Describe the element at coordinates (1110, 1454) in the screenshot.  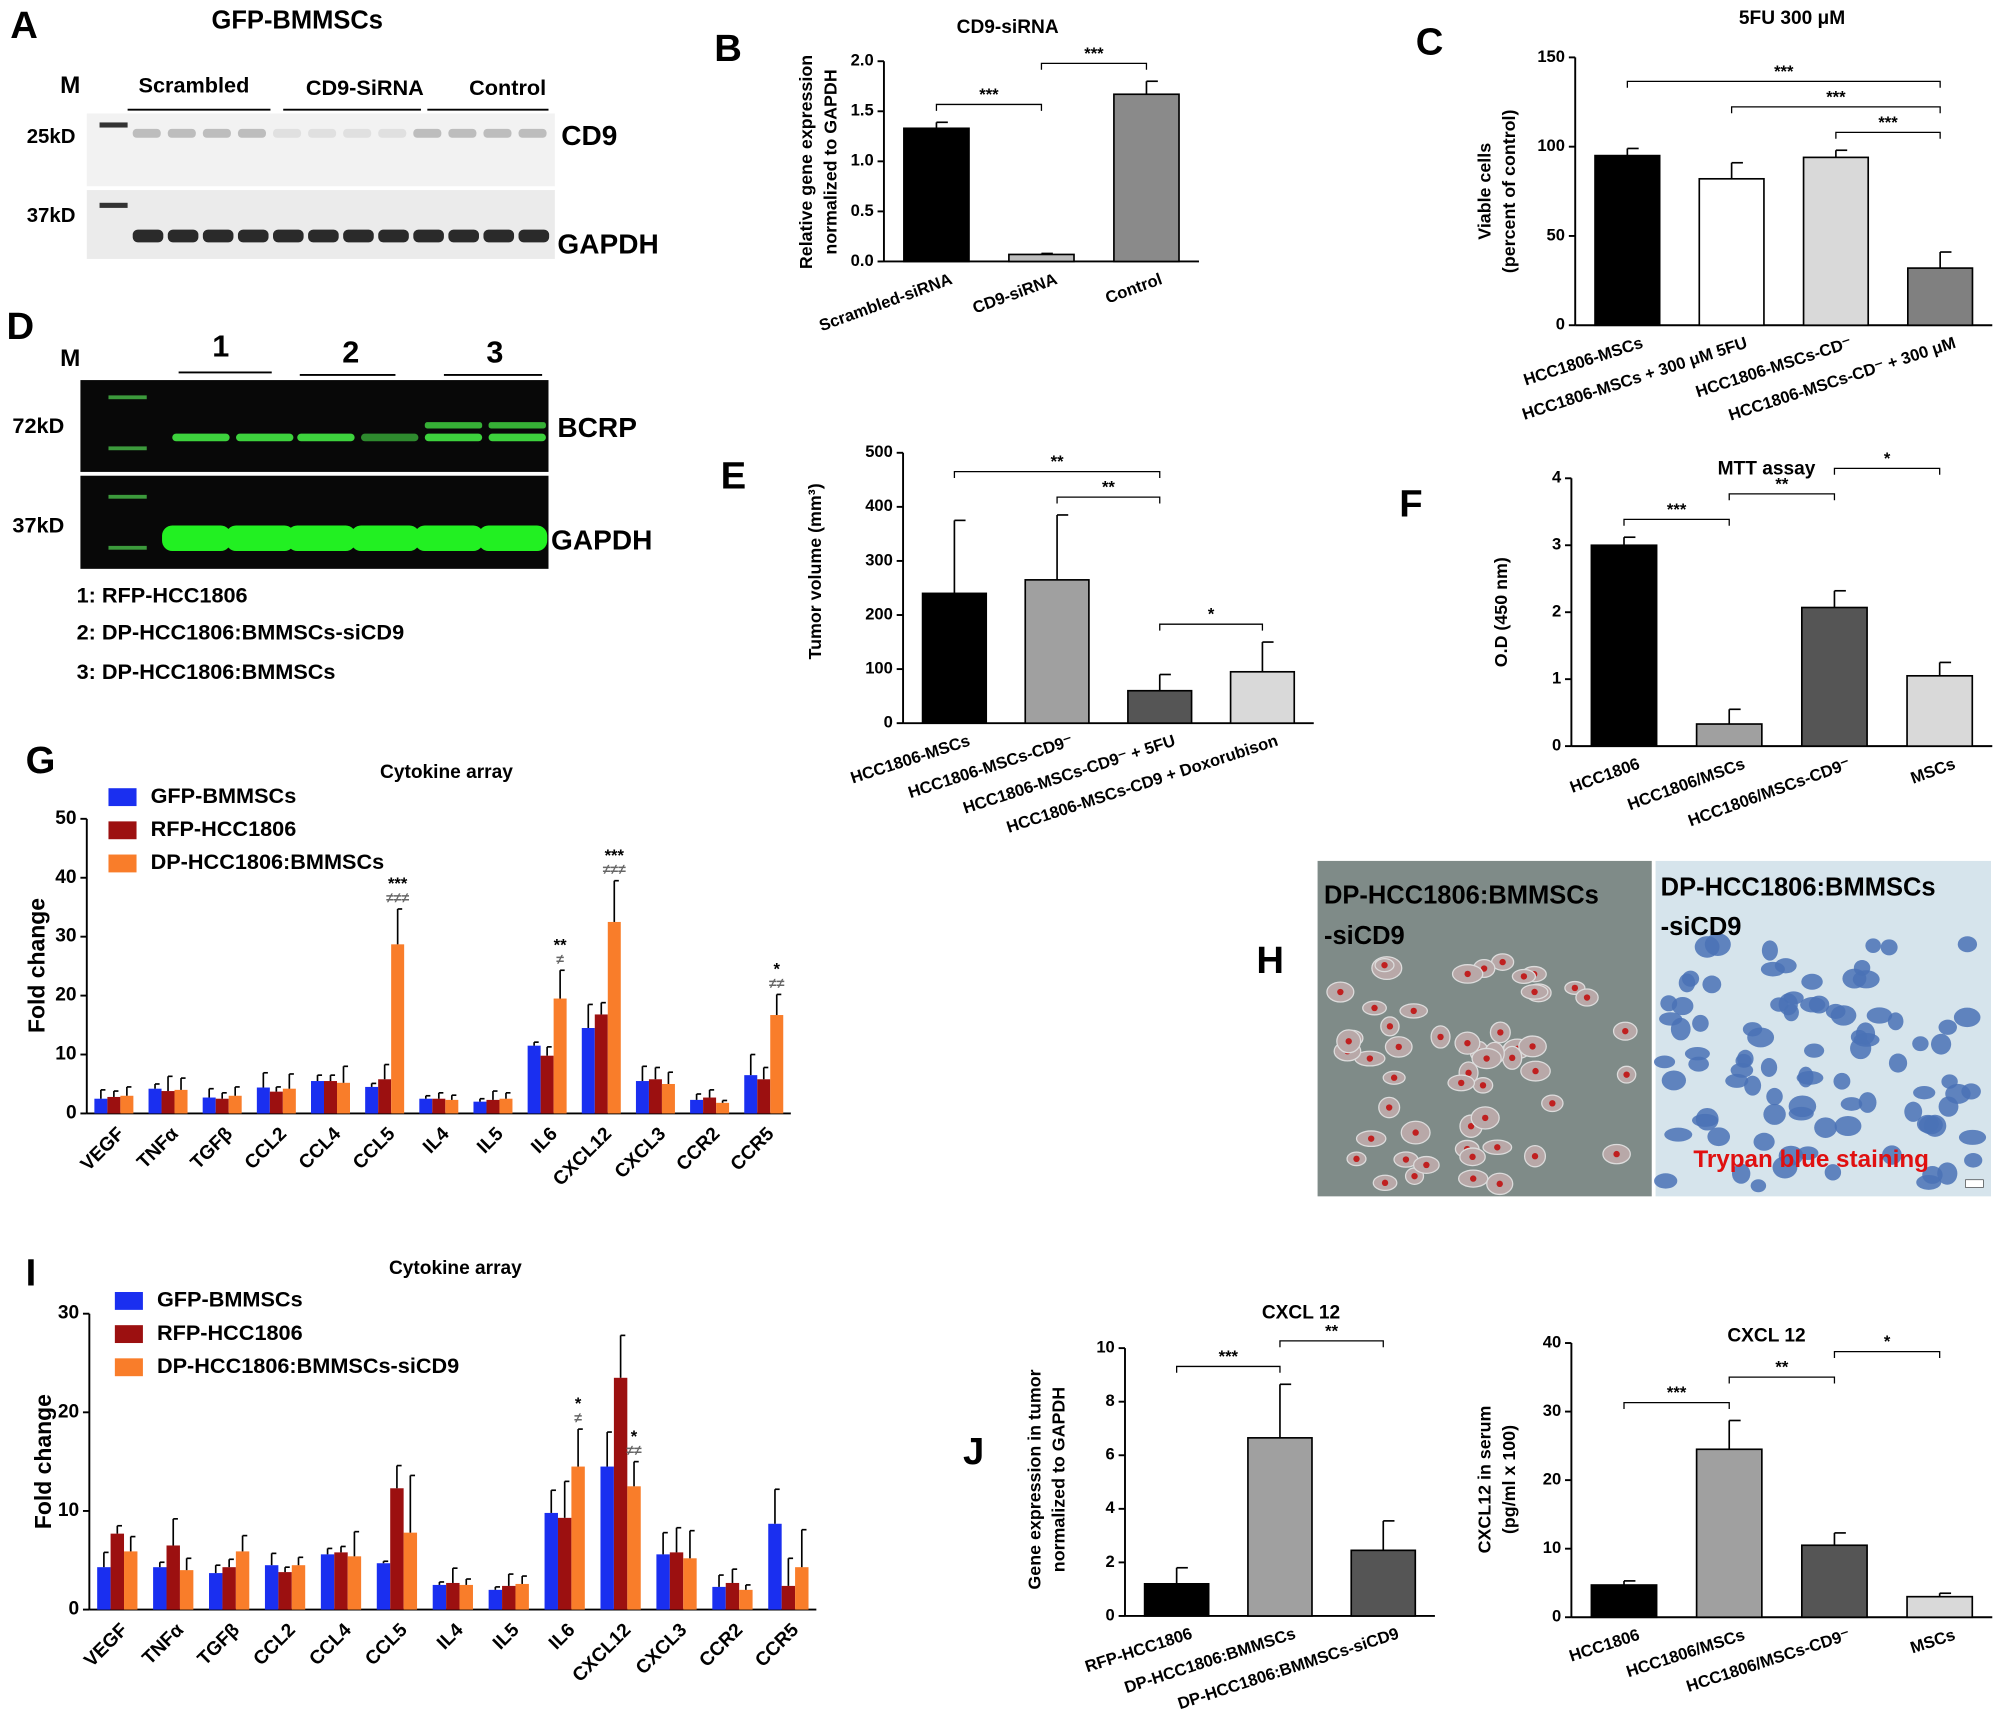
I see `y-tick-label: 6` at that location.